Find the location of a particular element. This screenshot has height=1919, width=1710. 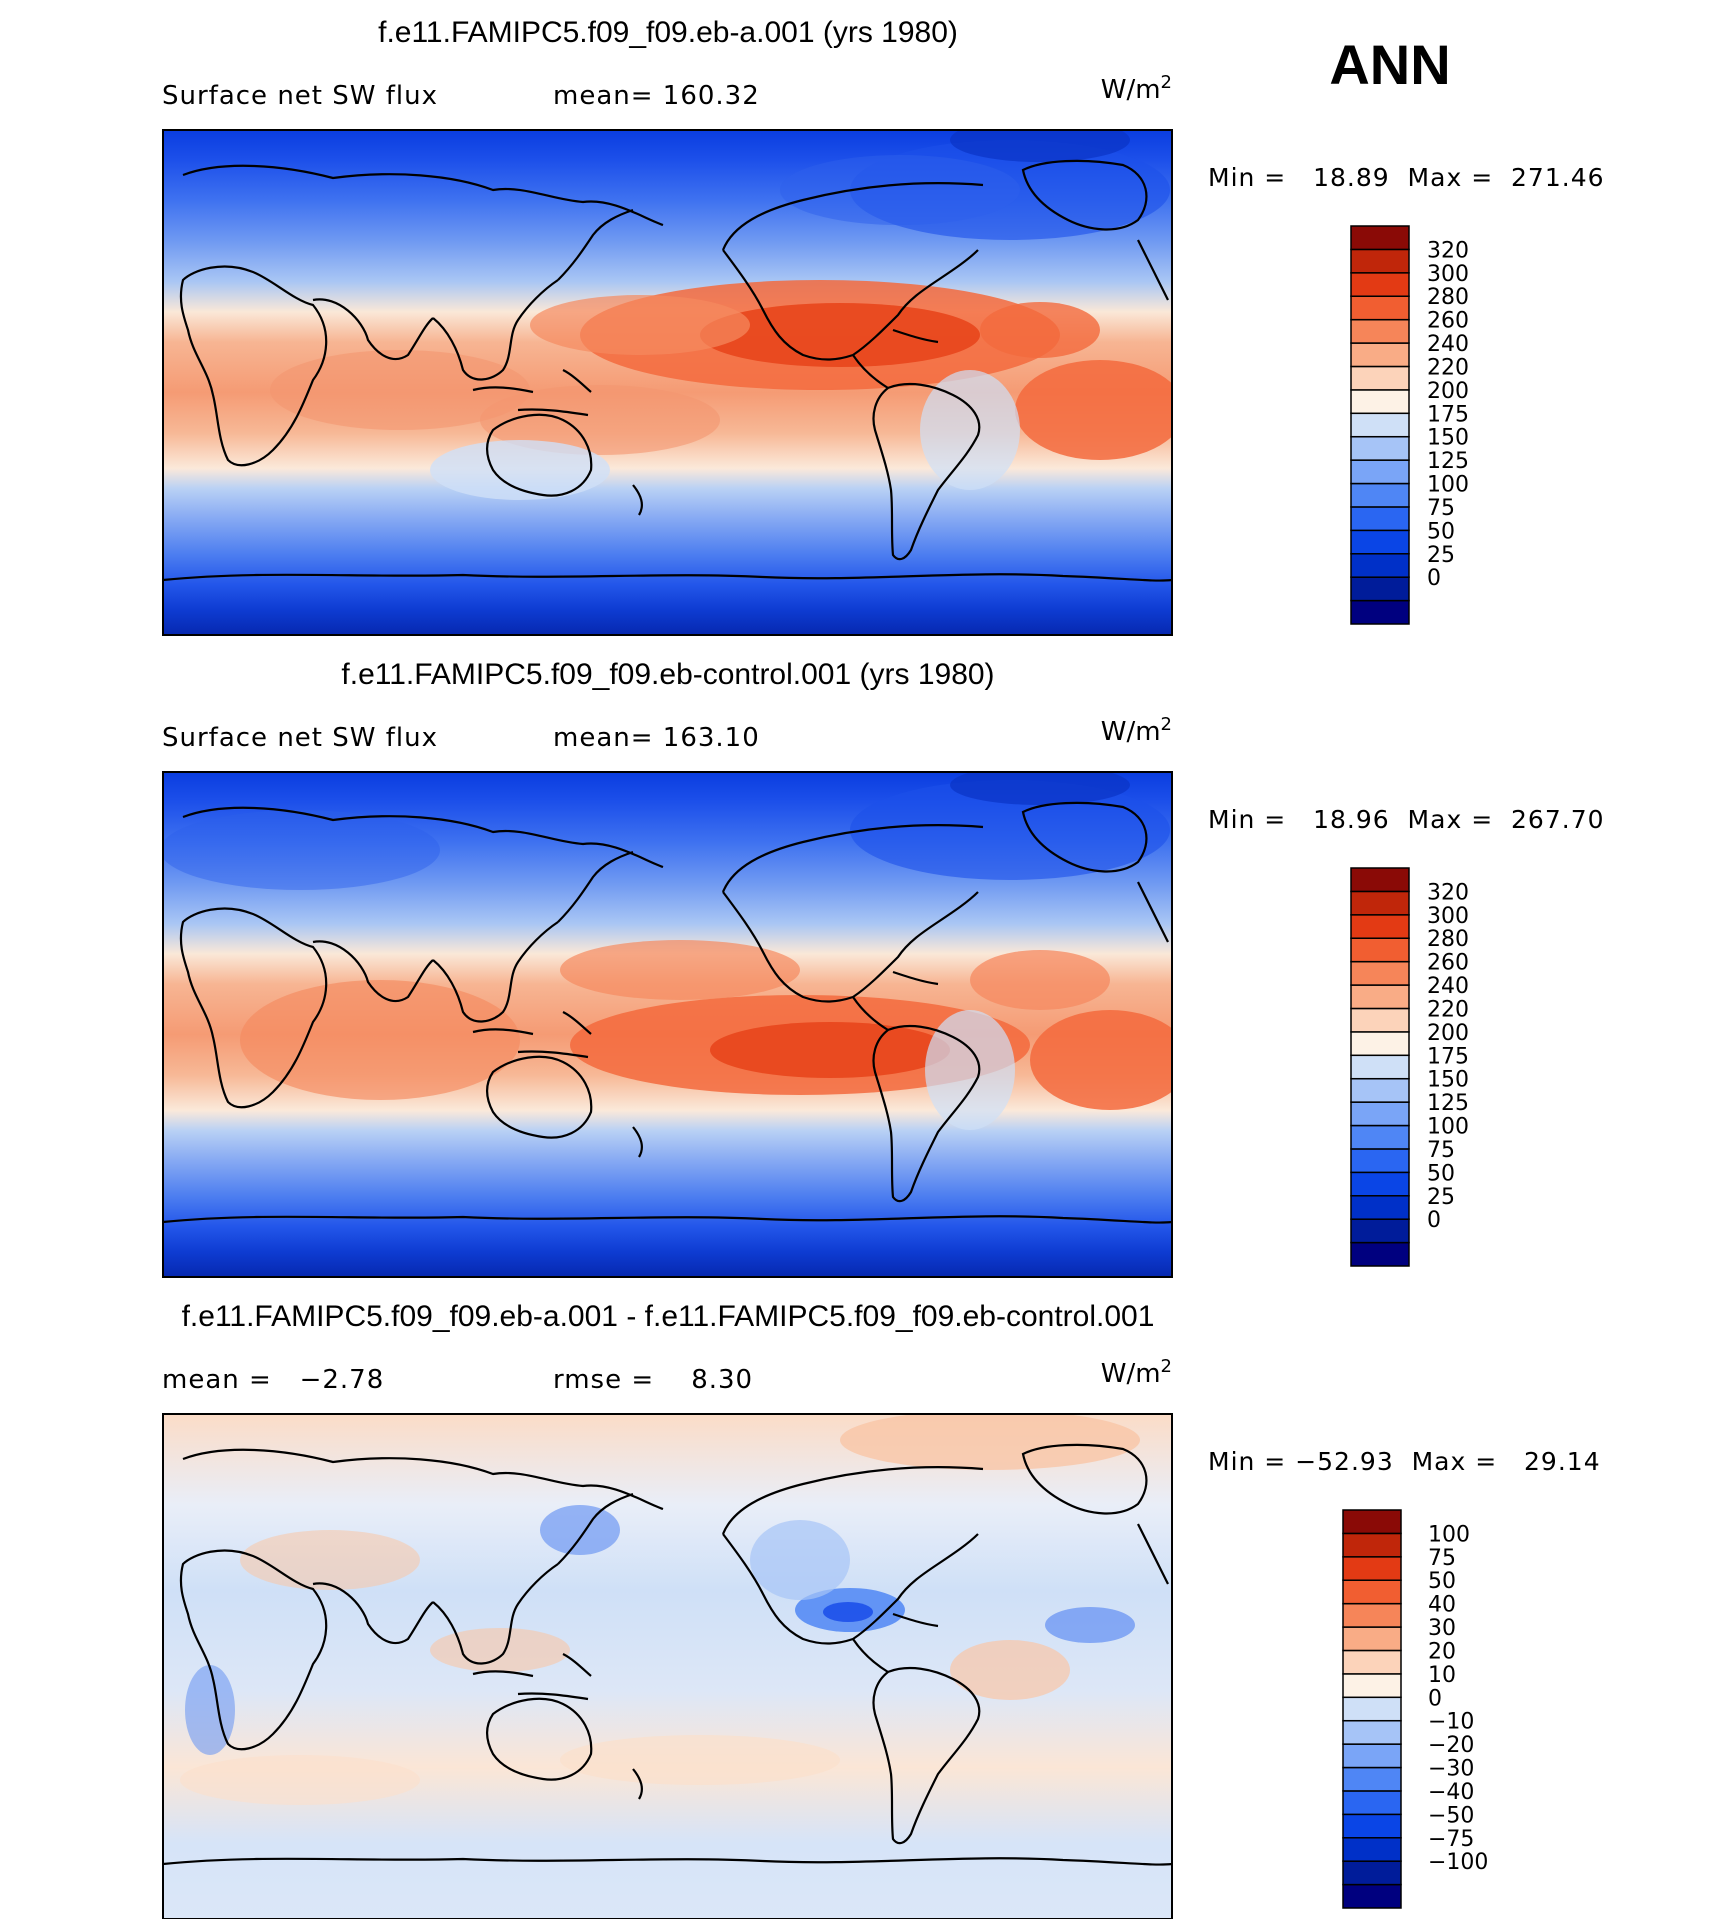

colorbar-tick-label: 125 is located at coordinates (1448, 461).